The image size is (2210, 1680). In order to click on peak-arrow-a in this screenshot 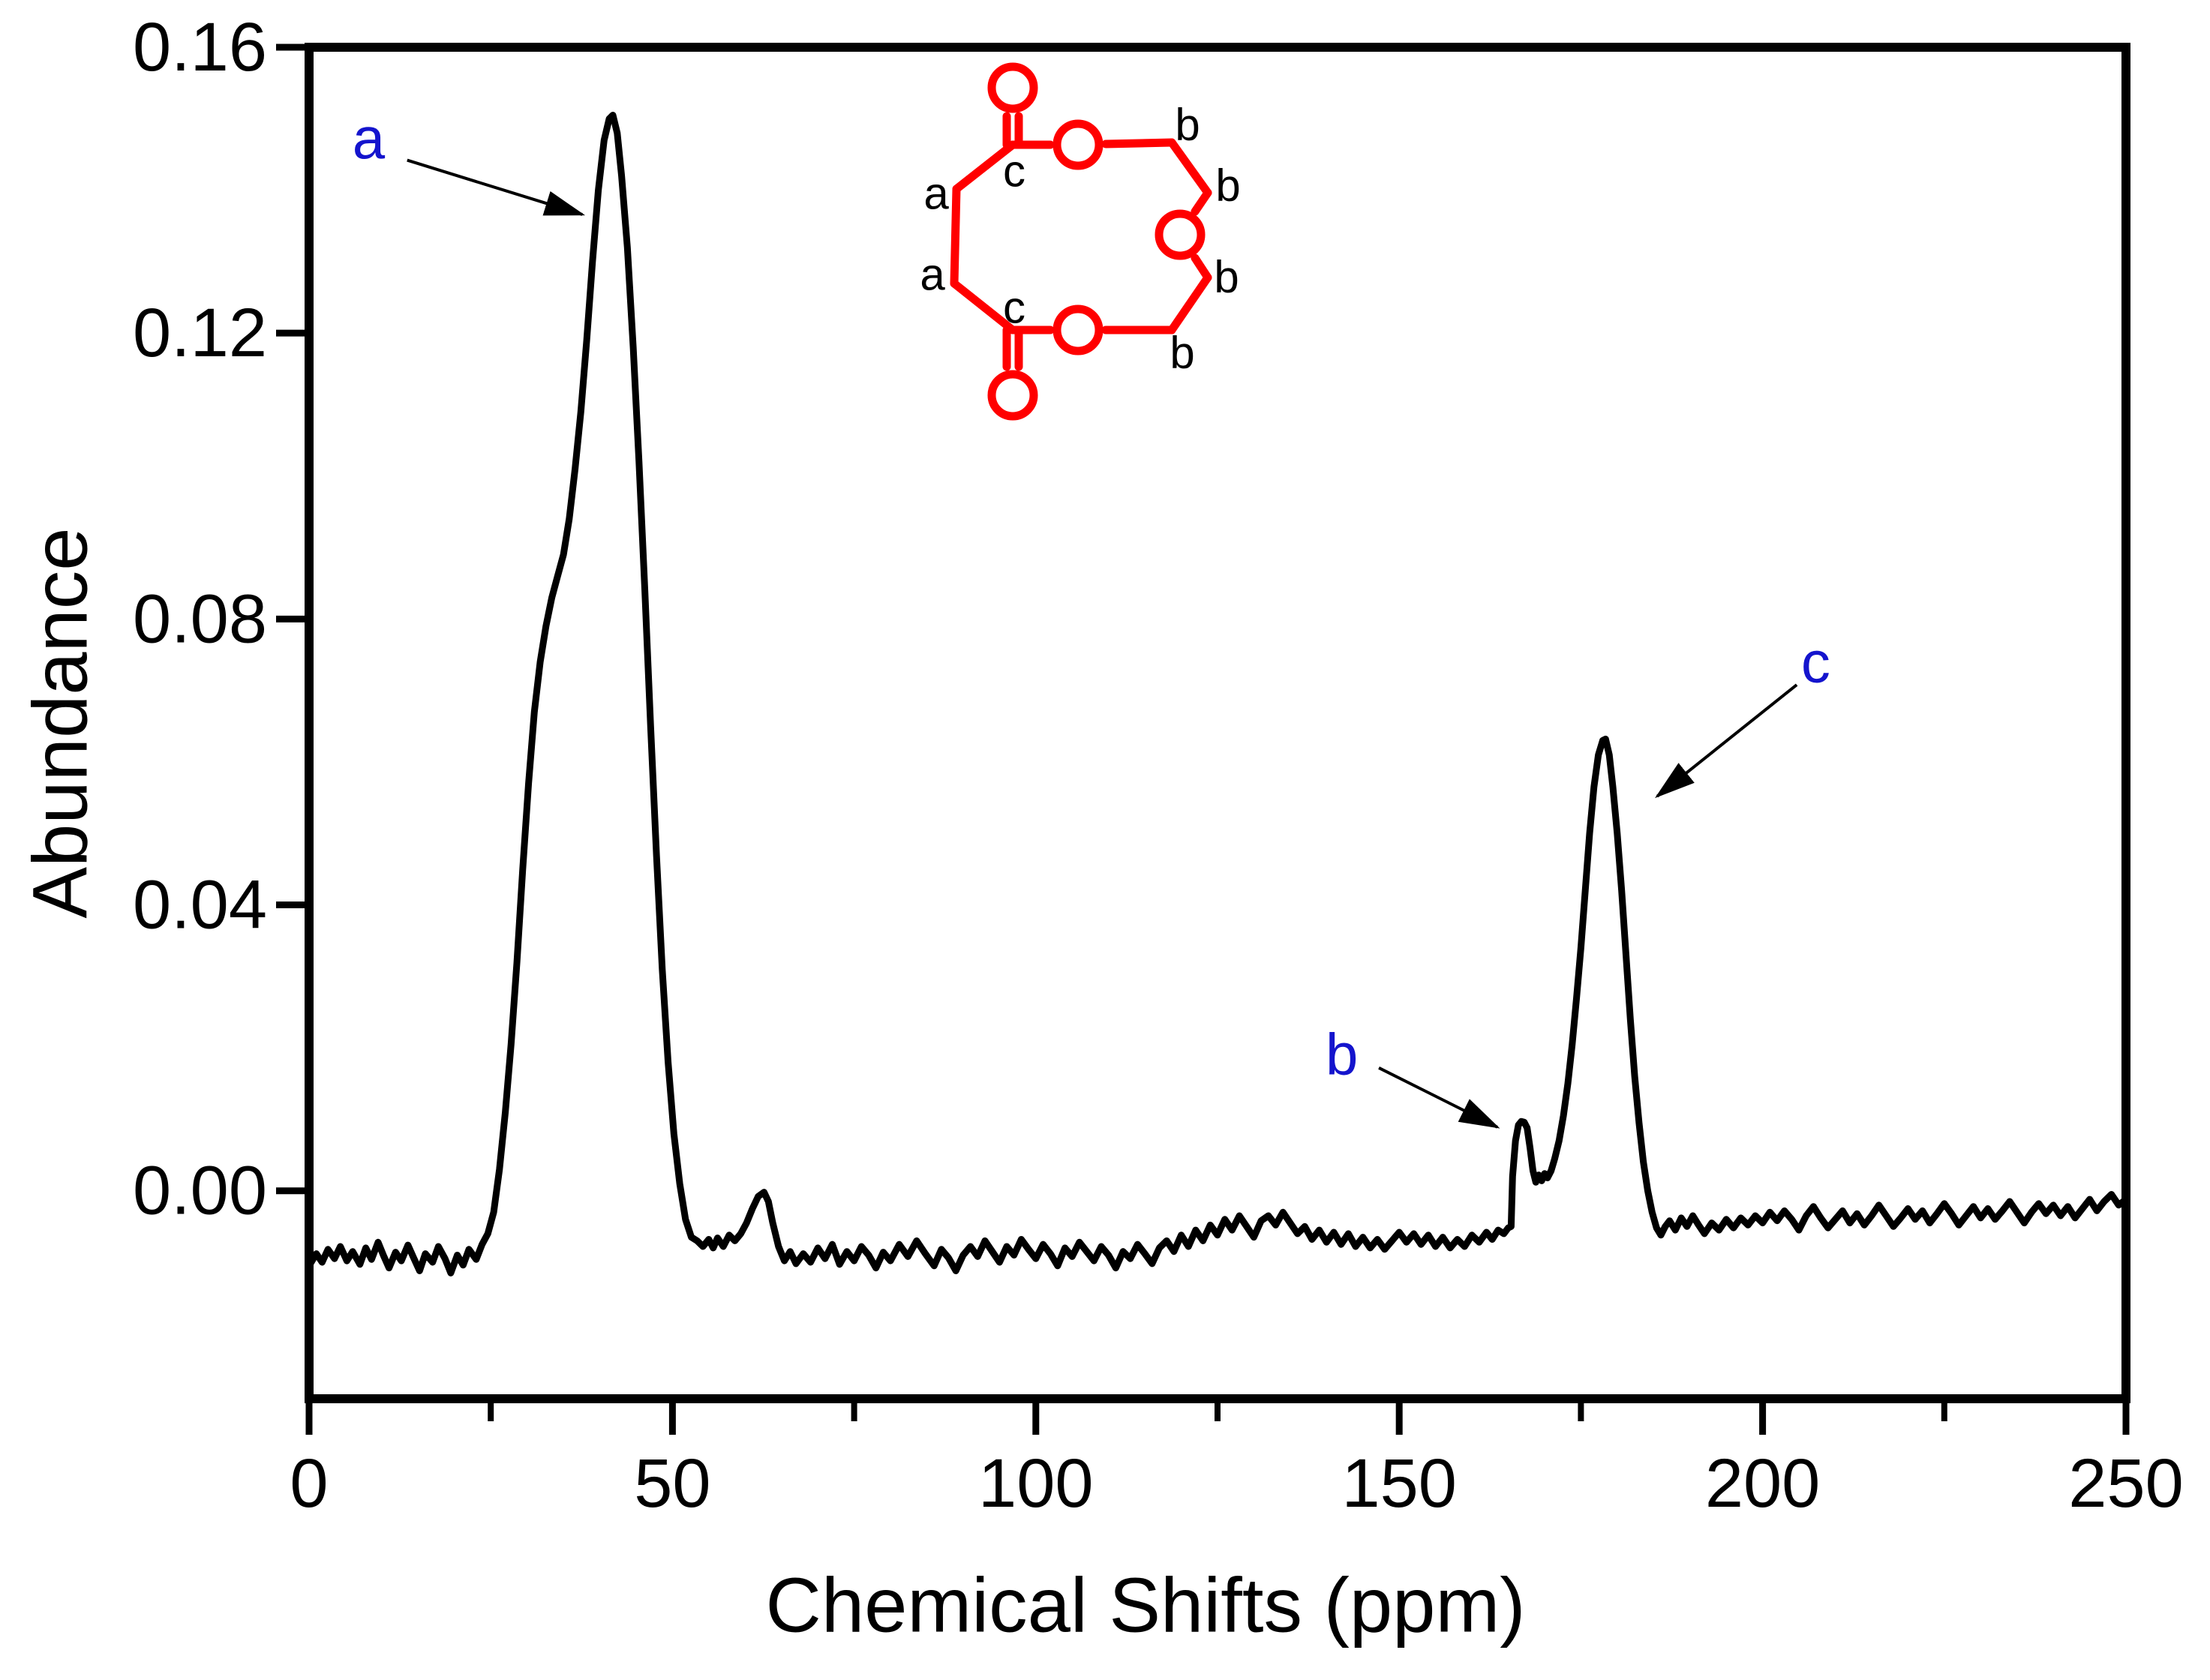, I will do `click(496, 187)`.